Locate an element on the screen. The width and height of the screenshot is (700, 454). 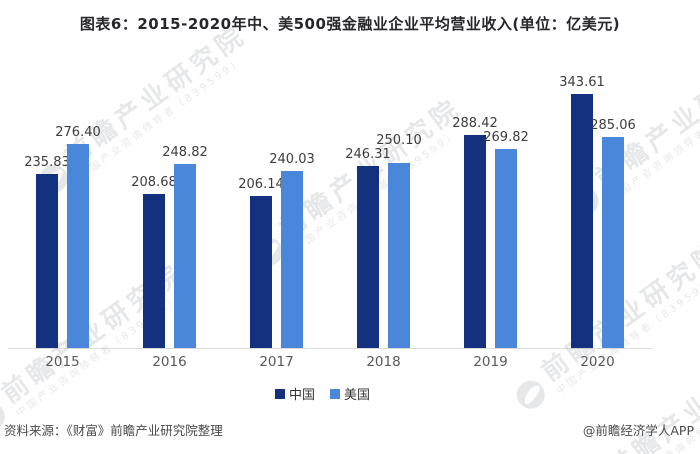
legend-swatch-usa is located at coordinates (335, 393).